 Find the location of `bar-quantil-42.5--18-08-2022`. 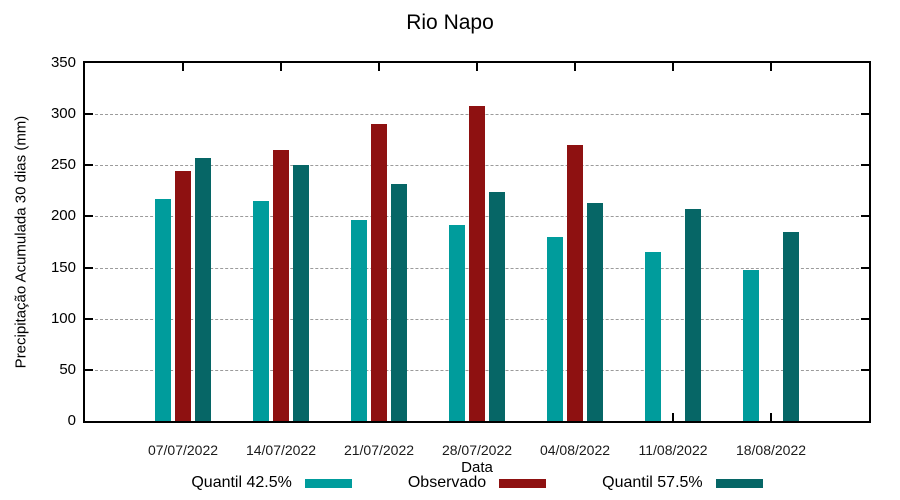

bar-quantil-42.5--18-08-2022 is located at coordinates (751, 345).